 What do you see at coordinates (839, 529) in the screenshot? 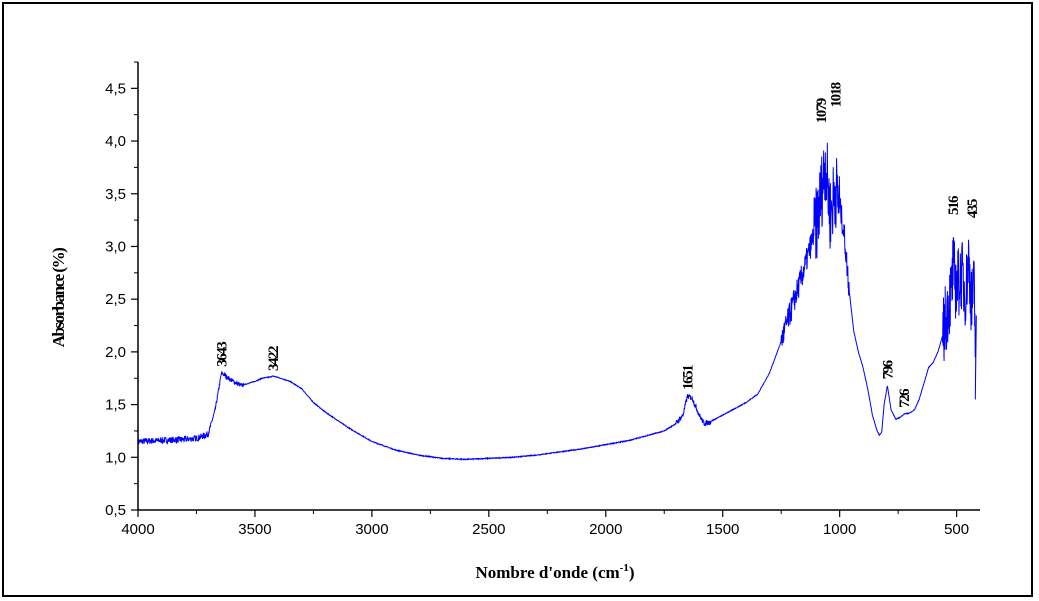
I see `x-tick-label: 1000` at bounding box center [839, 529].